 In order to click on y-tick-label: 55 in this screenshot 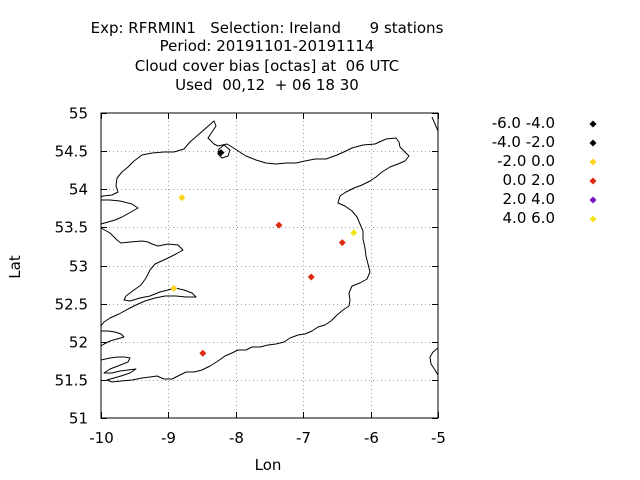, I will do `click(78, 114)`.